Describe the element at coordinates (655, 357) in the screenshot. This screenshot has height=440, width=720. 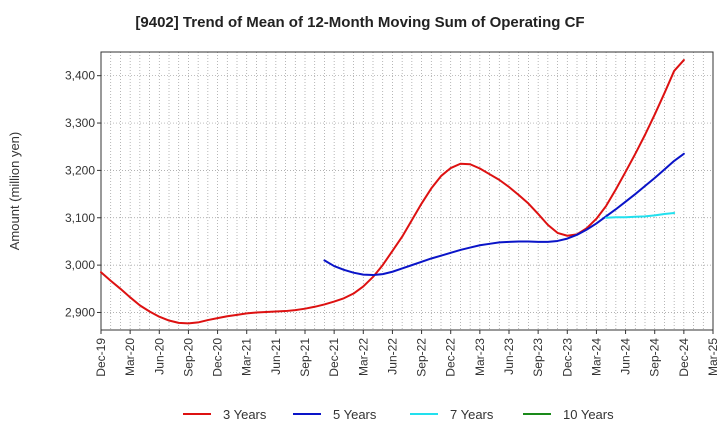
I see `x-tick-label: Sep-24` at that location.